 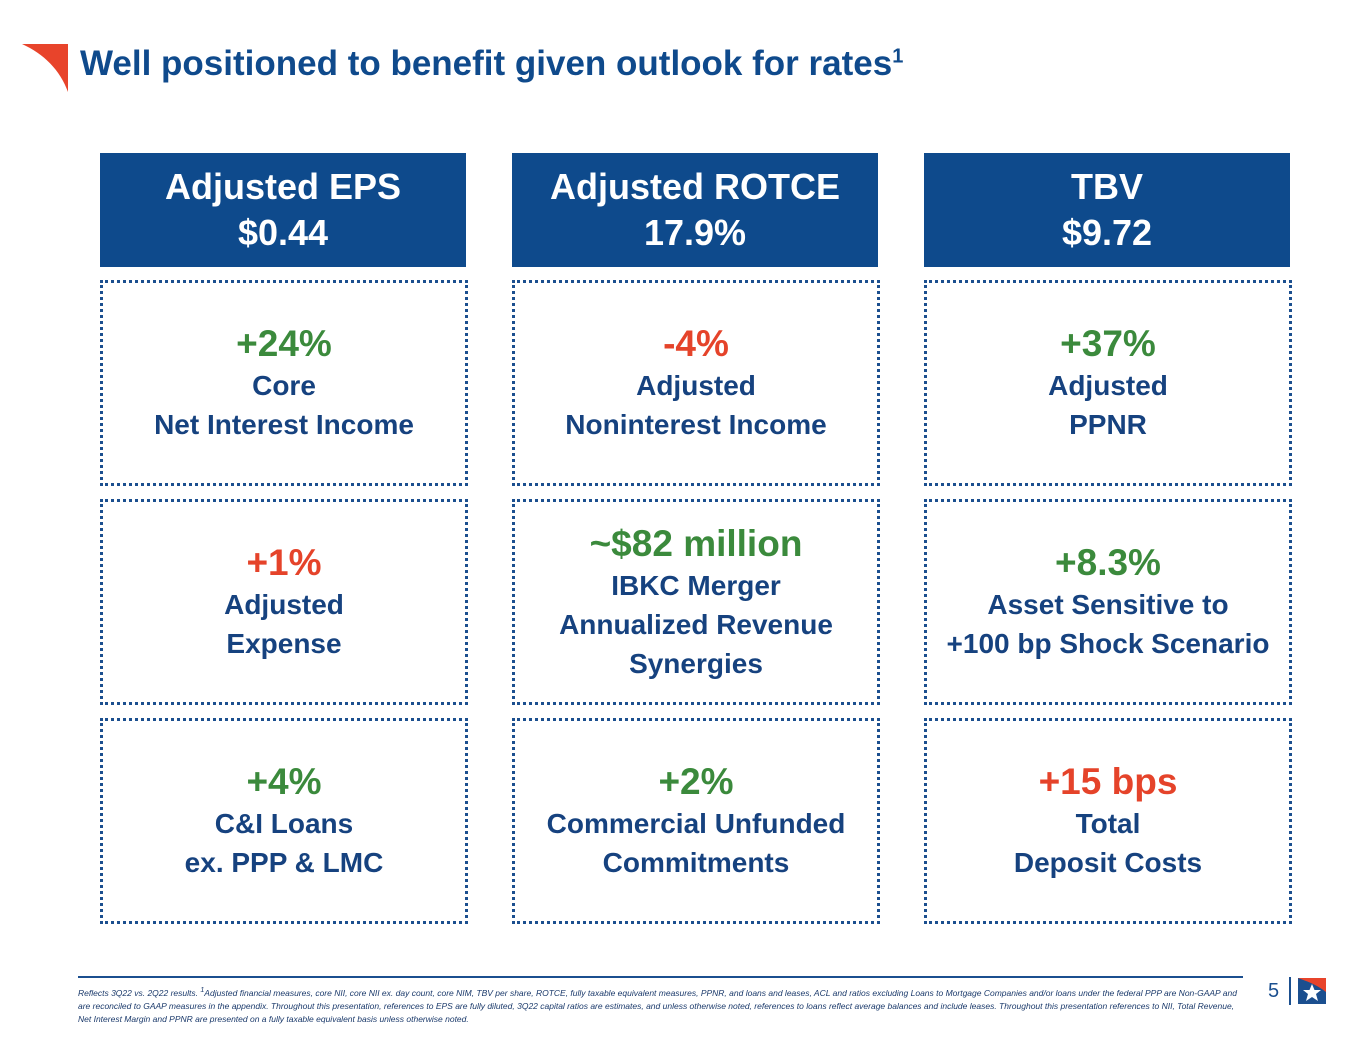 What do you see at coordinates (1108, 562) in the screenshot?
I see `metric-value: +8.3%` at bounding box center [1108, 562].